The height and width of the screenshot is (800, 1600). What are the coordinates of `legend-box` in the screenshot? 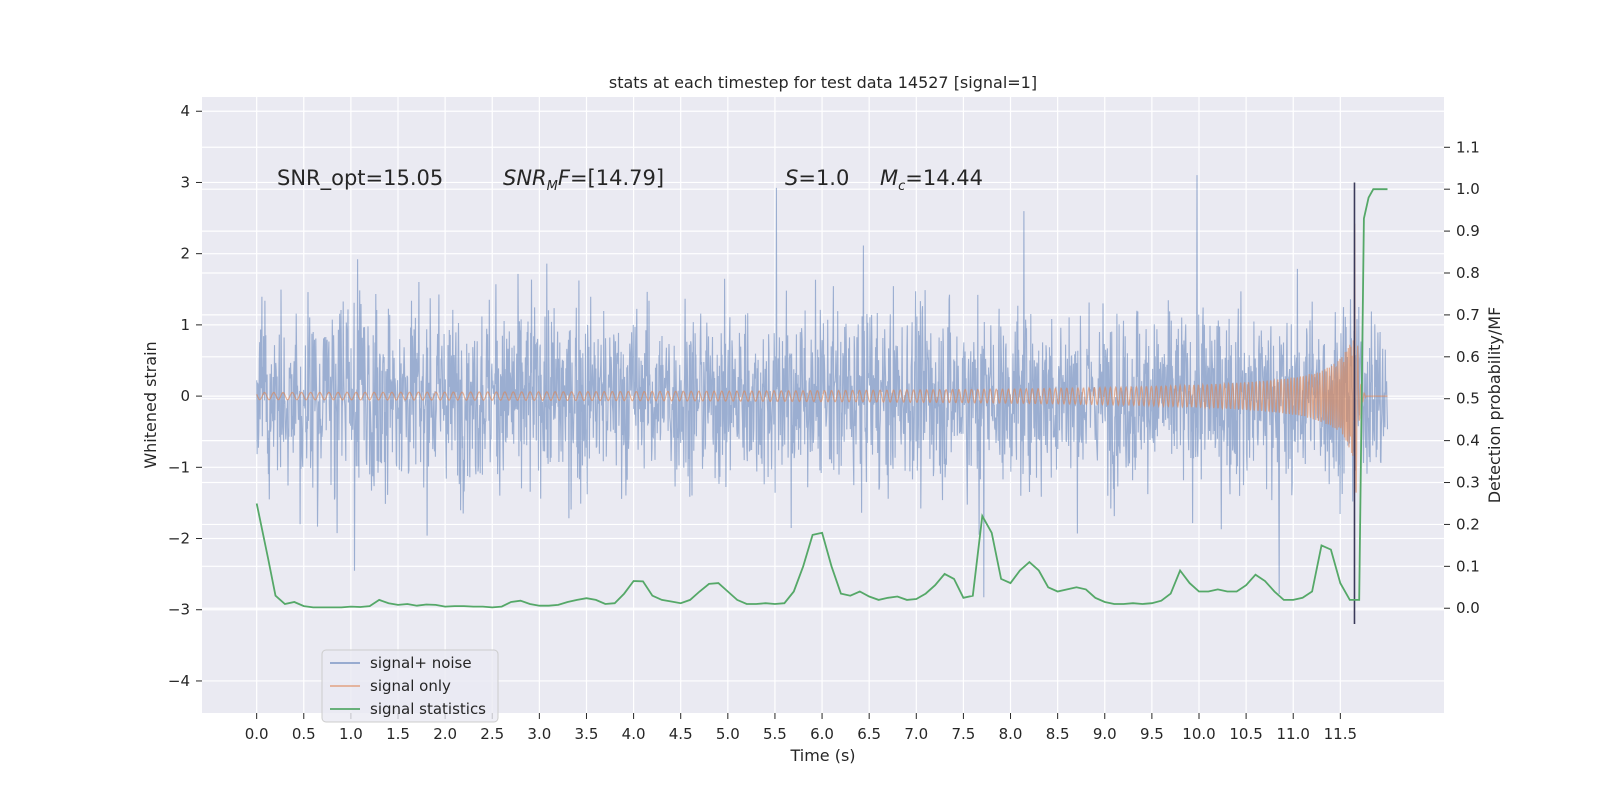 It's located at (410, 686).